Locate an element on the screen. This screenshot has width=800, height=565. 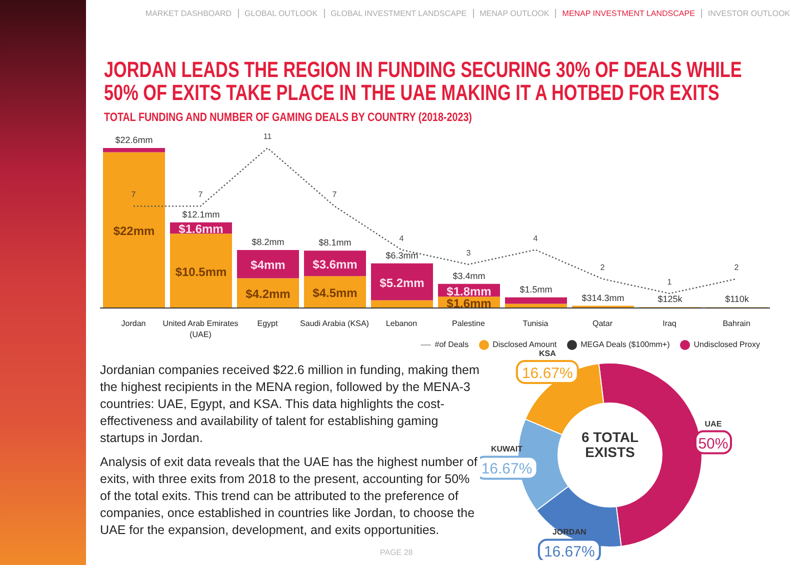
total-label: $110k is located at coordinates (737, 299).